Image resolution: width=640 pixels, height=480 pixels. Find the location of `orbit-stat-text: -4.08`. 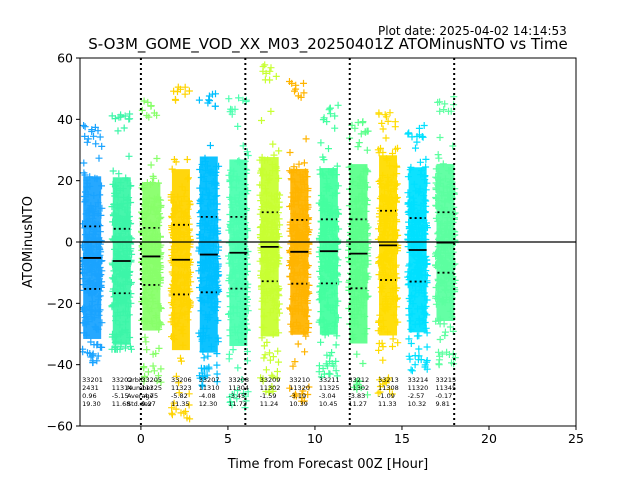

orbit-stat-text: -4.08 is located at coordinates (207, 396).